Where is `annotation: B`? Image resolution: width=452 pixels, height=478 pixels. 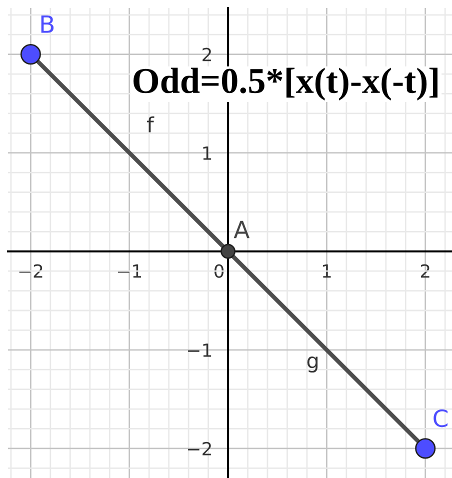 annotation: B is located at coordinates (47, 24).